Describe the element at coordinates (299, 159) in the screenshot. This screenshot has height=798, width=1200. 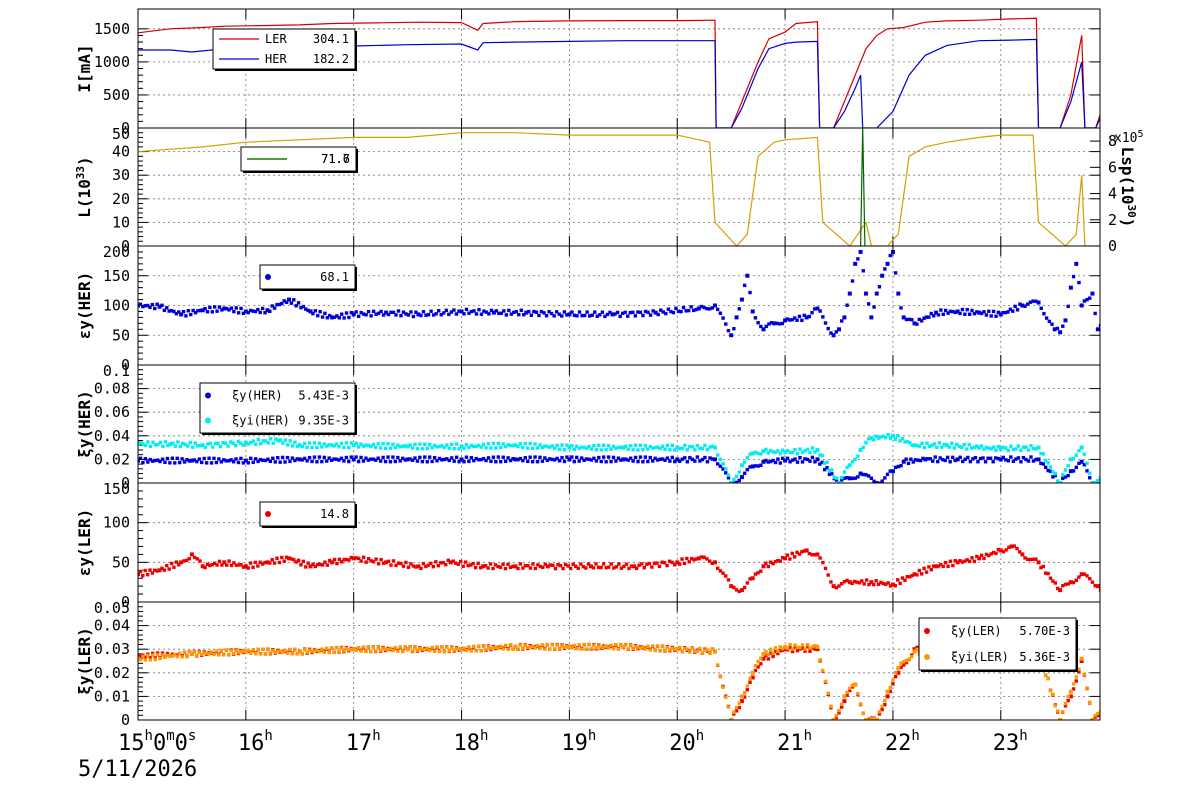
I see `legend: 71.771.6` at that location.